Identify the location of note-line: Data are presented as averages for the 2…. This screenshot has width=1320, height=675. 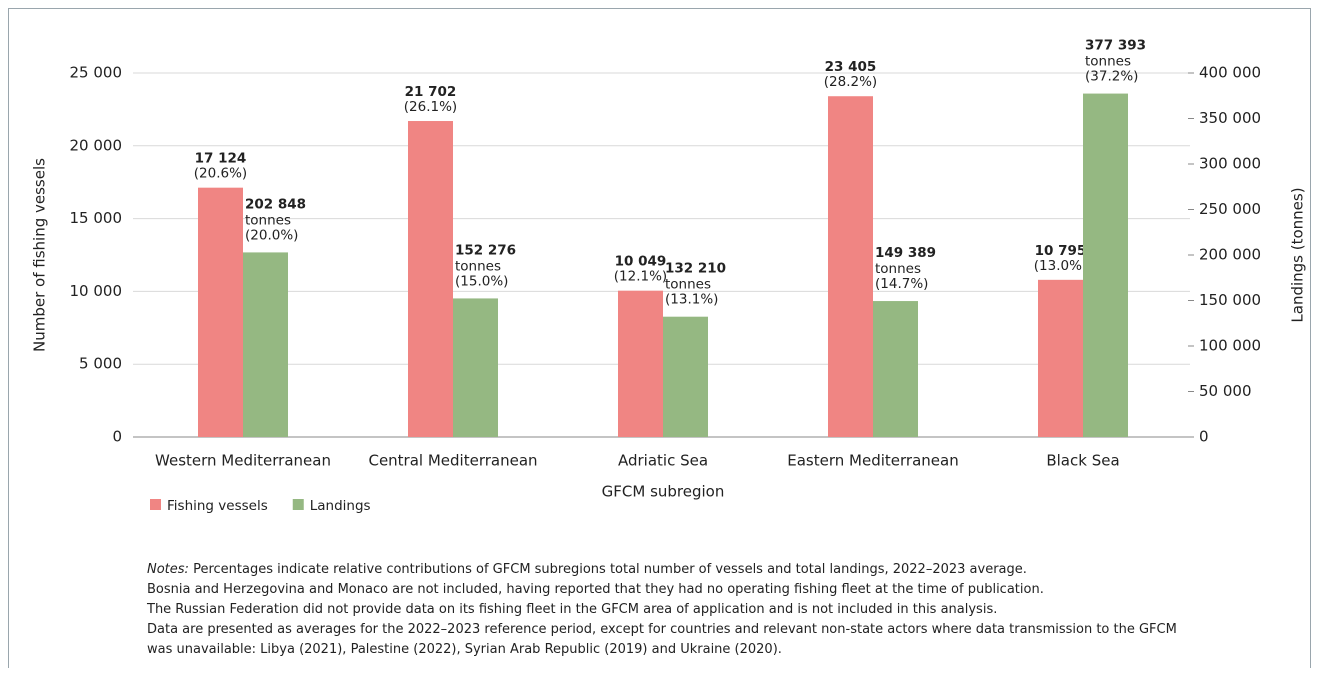
(662, 639).